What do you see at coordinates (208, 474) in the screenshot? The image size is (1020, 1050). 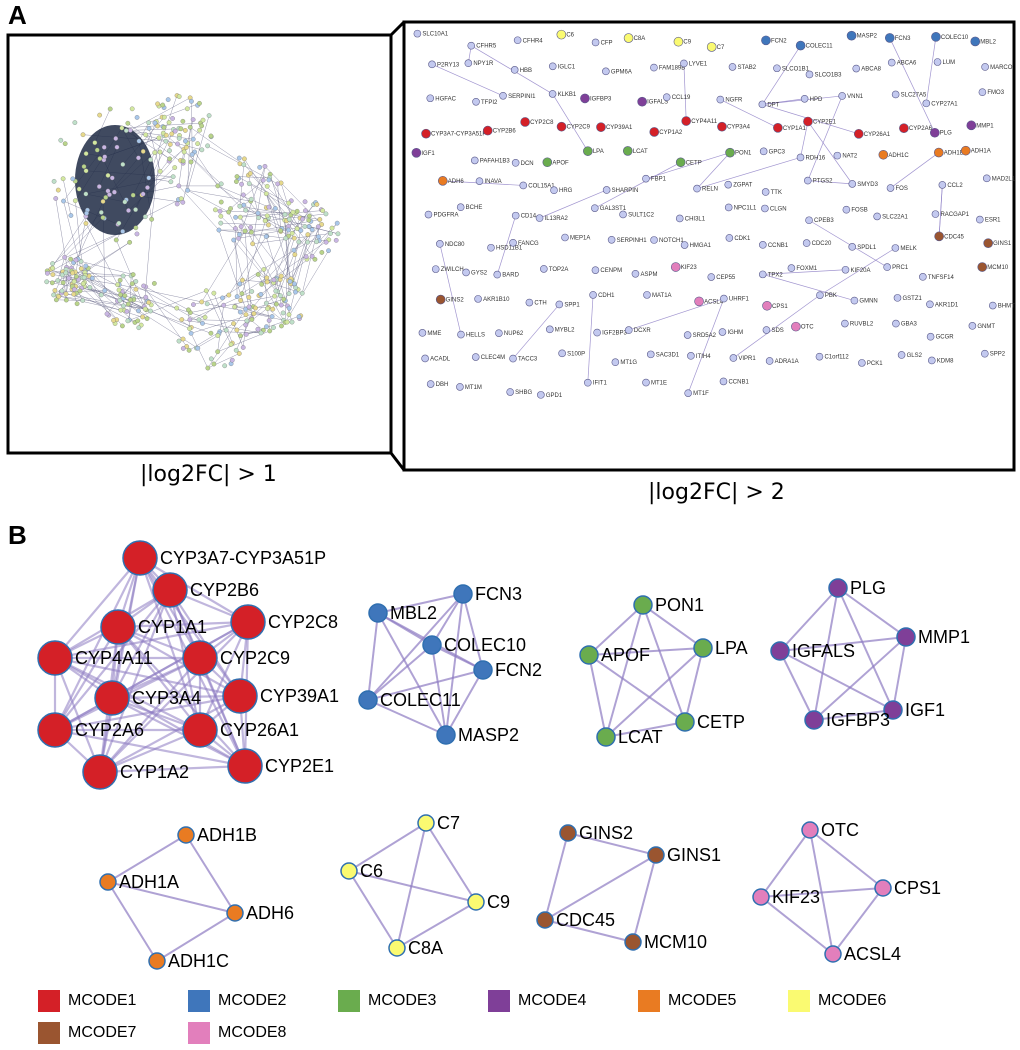 I see `caption-log2fc-1: |log2FC| > 1` at bounding box center [208, 474].